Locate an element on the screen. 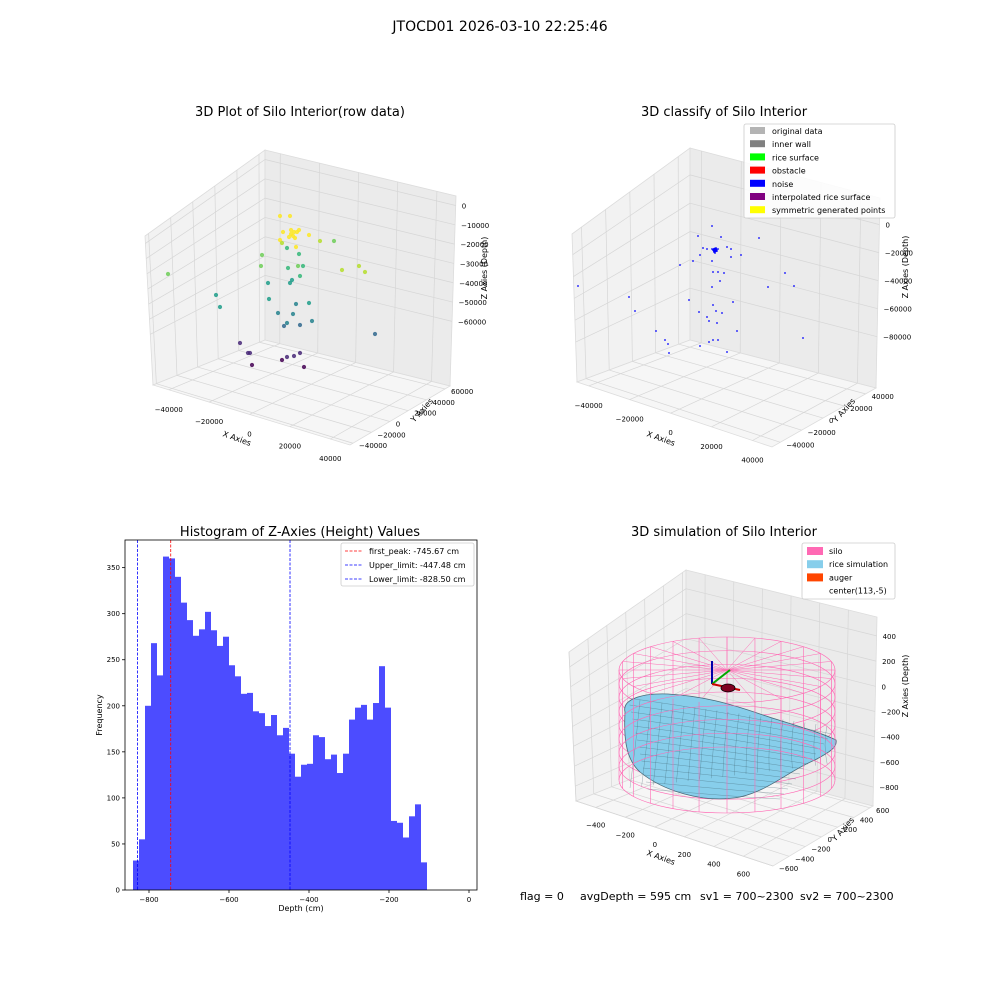 This screenshot has height=1000, width=1000. avg-depth-text: avgDepth = 595 cm is located at coordinates (635, 896).